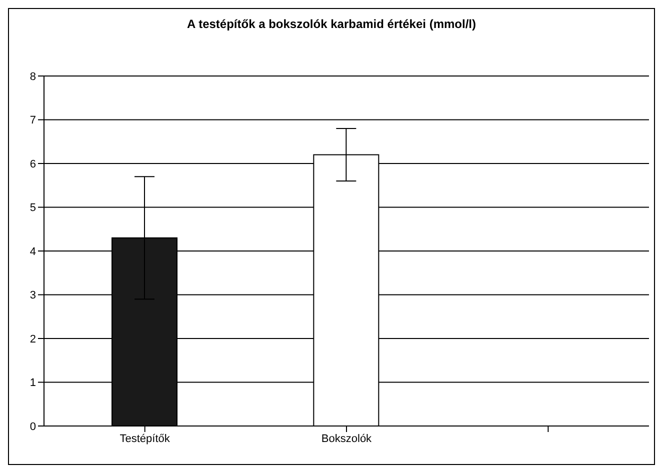 This screenshot has height=475, width=665. Describe the element at coordinates (346, 438) in the screenshot. I see `x-tick-label: Bokszolók` at that location.